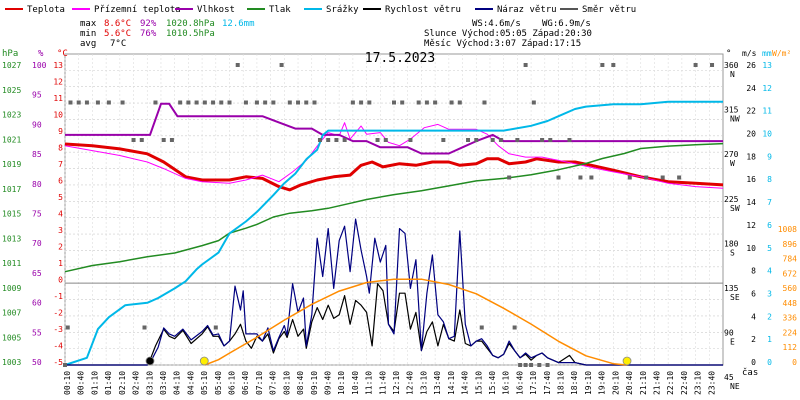  Describe the element at coordinates (11, 214) in the screenshot. I see `axis-hpa-tick: 1015` at that location.